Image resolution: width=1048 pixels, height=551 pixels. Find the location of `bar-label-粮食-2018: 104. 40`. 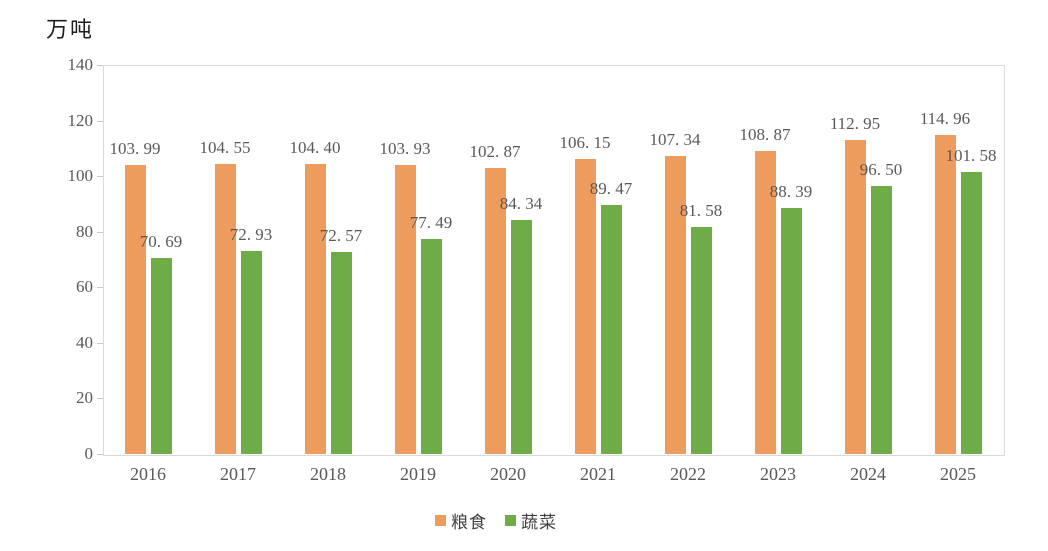

bar-label-粮食-2018: 104. 40 is located at coordinates (315, 147).